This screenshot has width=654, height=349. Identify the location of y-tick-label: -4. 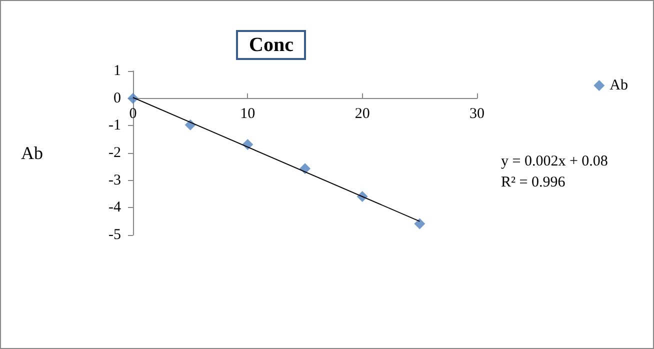
(115, 208).